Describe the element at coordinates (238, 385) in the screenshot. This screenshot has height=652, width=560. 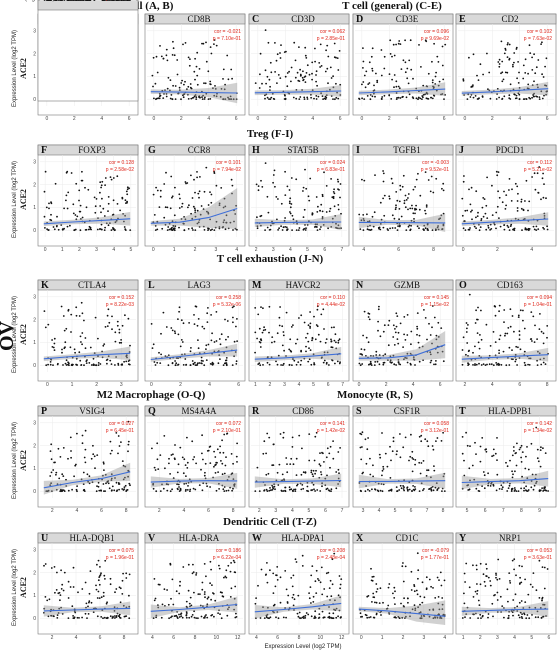
I see `x-tick-label: 6` at that location.